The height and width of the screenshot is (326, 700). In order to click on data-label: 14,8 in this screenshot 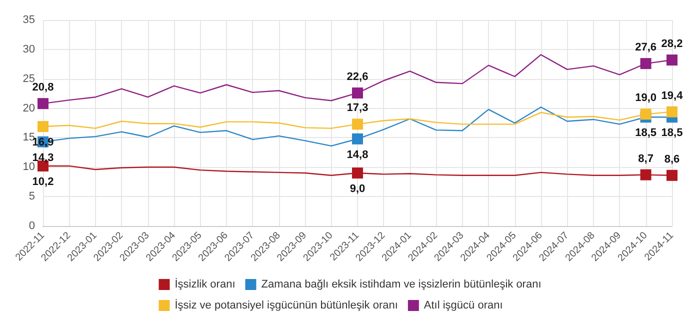, I will do `click(357, 154)`.